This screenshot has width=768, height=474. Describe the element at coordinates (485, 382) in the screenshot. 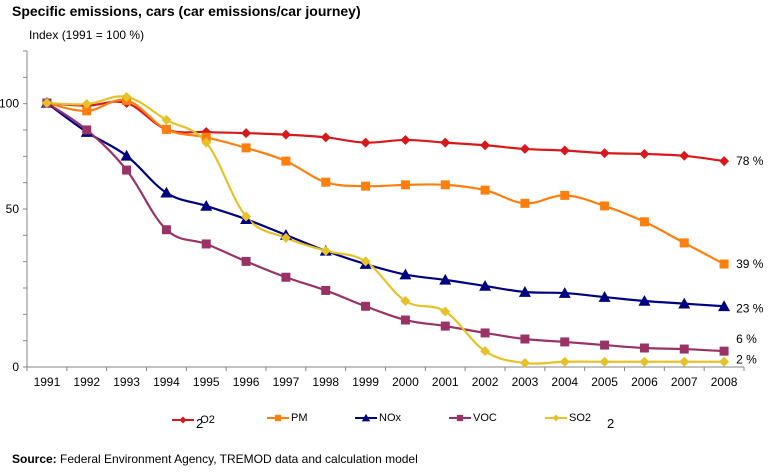

I see `x-tick-label: 2002` at that location.